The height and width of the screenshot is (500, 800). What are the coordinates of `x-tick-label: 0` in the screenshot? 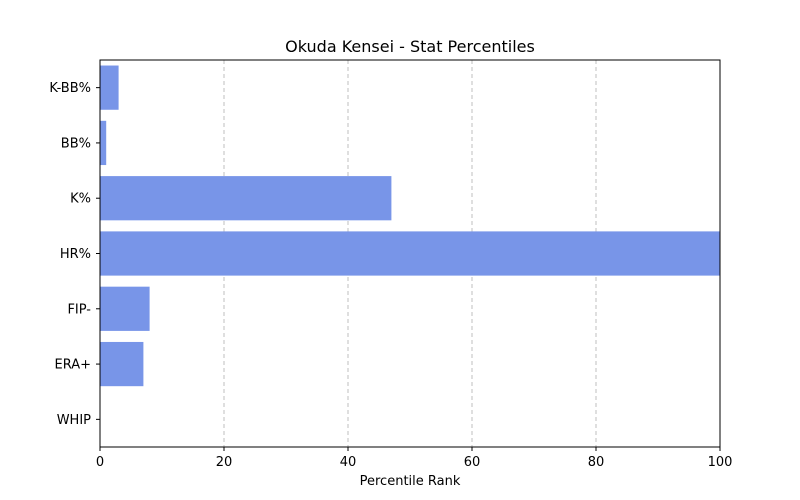 It's located at (100, 462).